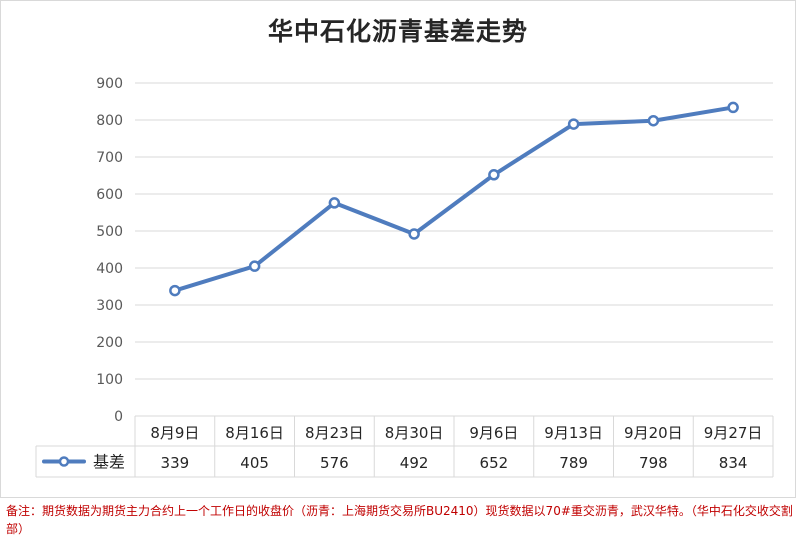 This screenshot has height=541, width=800. I want to click on data-table-value: 789, so click(573, 463).